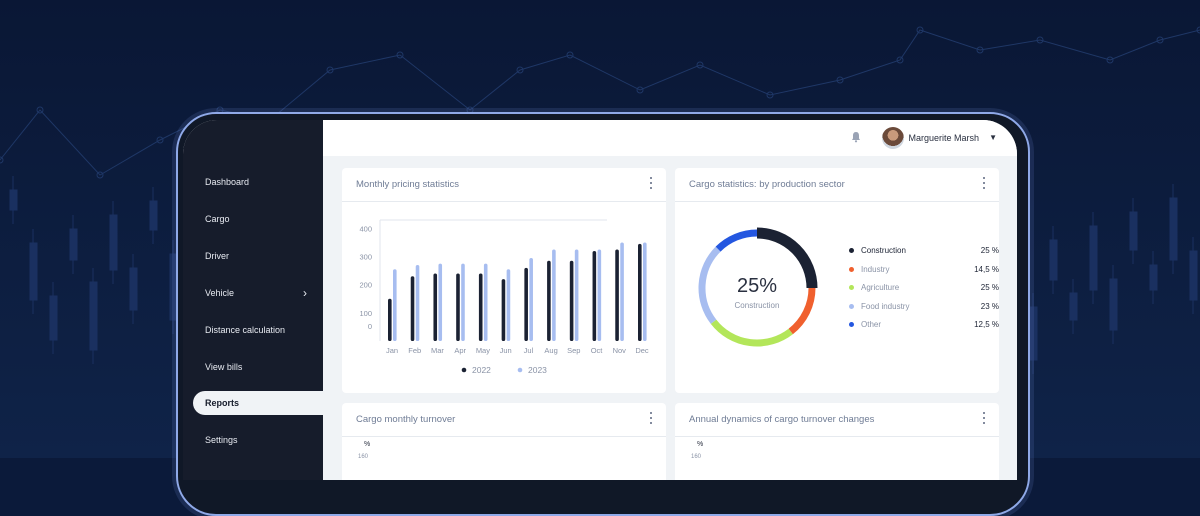  Describe the element at coordinates (549, 300) in the screenshot. I see `bar-2022-Aug` at that location.